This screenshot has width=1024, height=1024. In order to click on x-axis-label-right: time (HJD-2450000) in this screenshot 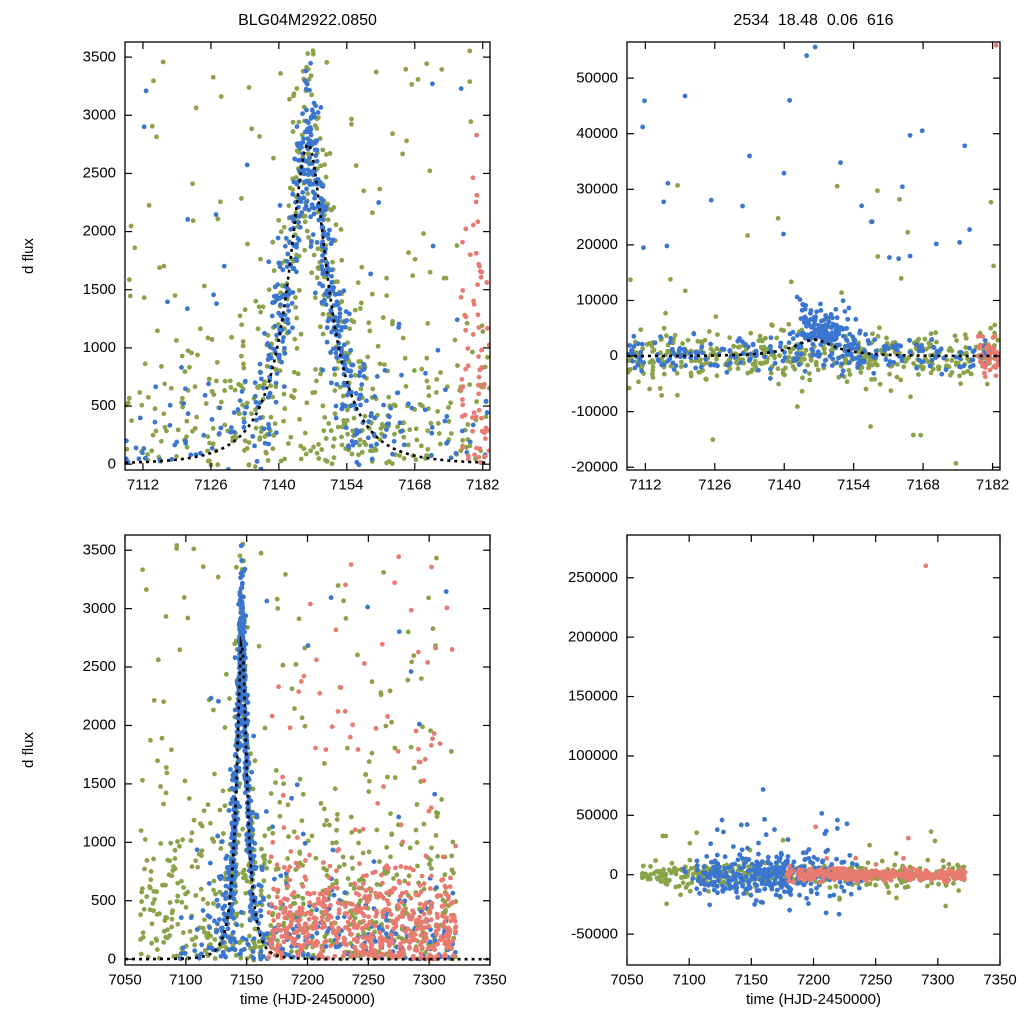, I will do `click(813, 999)`.